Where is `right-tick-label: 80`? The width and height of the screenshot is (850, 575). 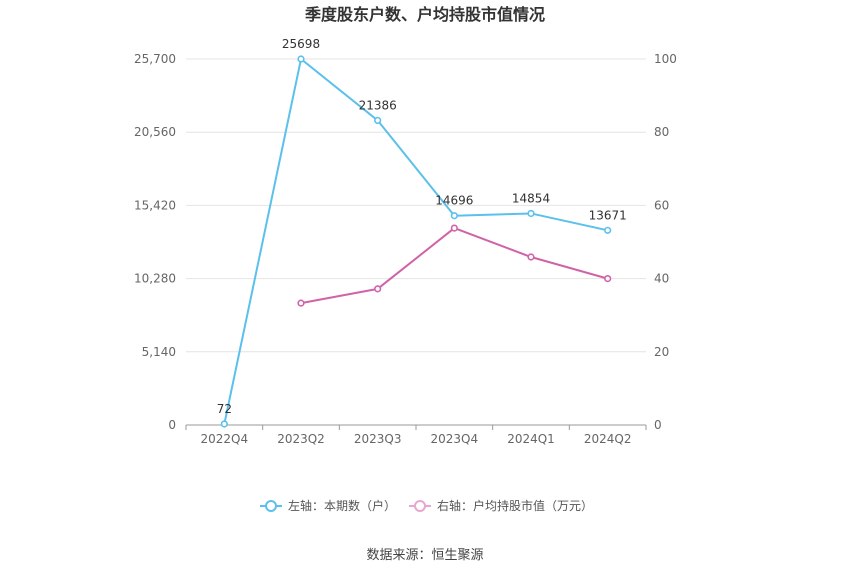 right-tick-label: 80 is located at coordinates (661, 132).